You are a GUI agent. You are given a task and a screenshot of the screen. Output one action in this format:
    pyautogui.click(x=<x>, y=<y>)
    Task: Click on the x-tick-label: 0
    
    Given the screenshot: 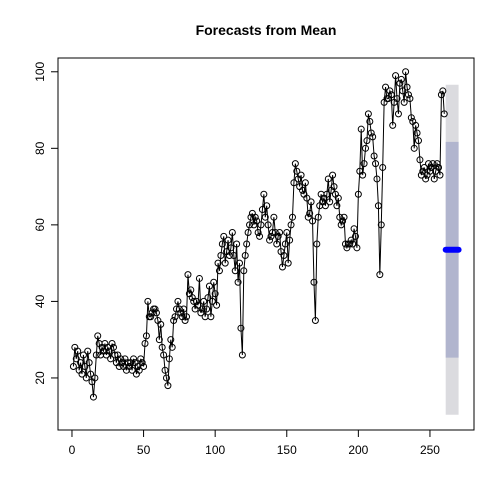 What is the action you would take?
    pyautogui.click(x=72, y=450)
    